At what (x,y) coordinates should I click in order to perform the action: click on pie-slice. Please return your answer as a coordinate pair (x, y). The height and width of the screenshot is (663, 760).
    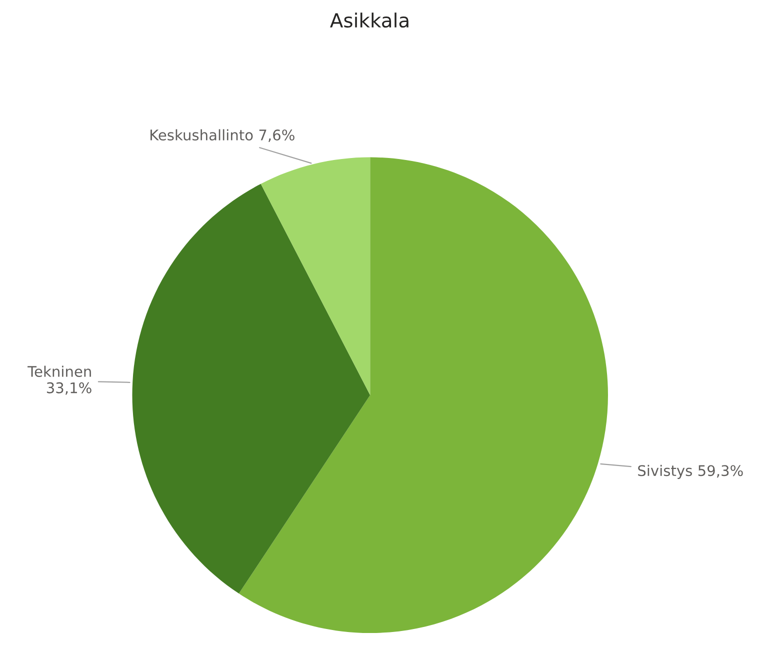
    Looking at the image, I should click on (315, 276).